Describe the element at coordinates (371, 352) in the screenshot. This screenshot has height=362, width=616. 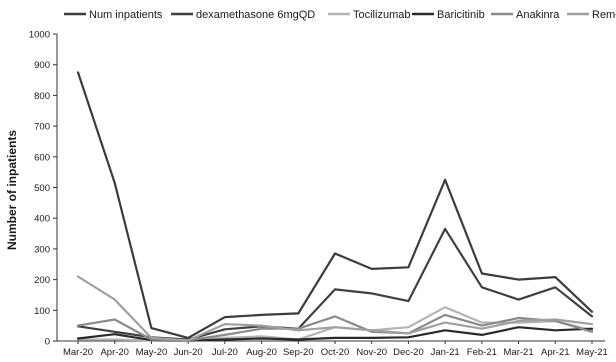
I see `x-tick-label: Nov-20` at that location.